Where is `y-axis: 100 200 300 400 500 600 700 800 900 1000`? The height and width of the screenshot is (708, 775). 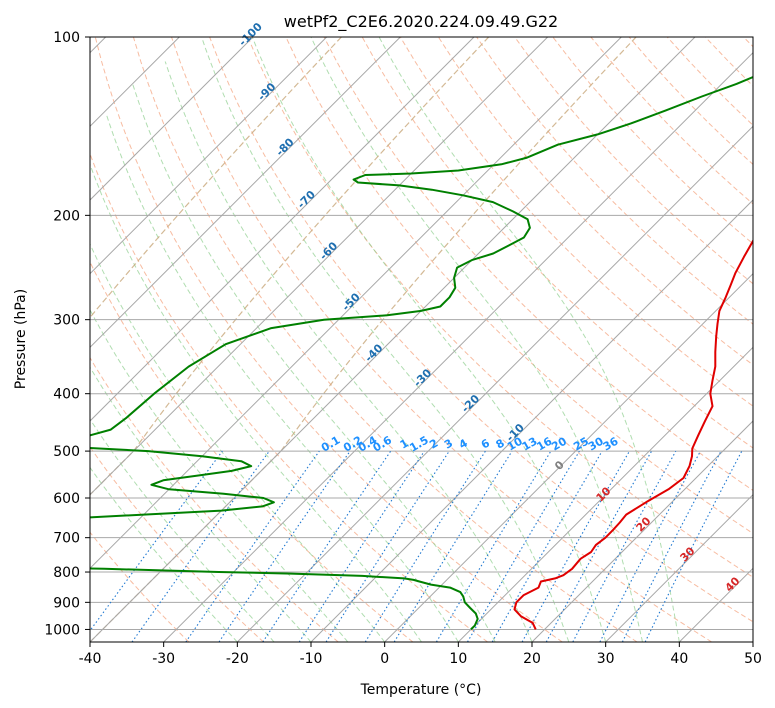 y-axis: 100 200 300 400 500 600 700 800 900 1000 is located at coordinates (67, 334).